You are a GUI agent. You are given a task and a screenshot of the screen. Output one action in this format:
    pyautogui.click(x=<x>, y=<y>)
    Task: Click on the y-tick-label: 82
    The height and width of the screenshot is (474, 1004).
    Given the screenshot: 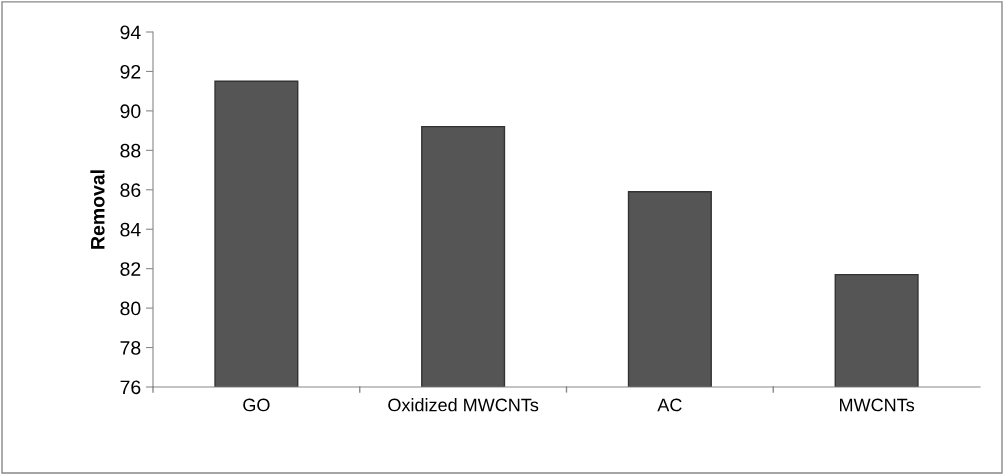 What is the action you would take?
    pyautogui.click(x=130, y=269)
    